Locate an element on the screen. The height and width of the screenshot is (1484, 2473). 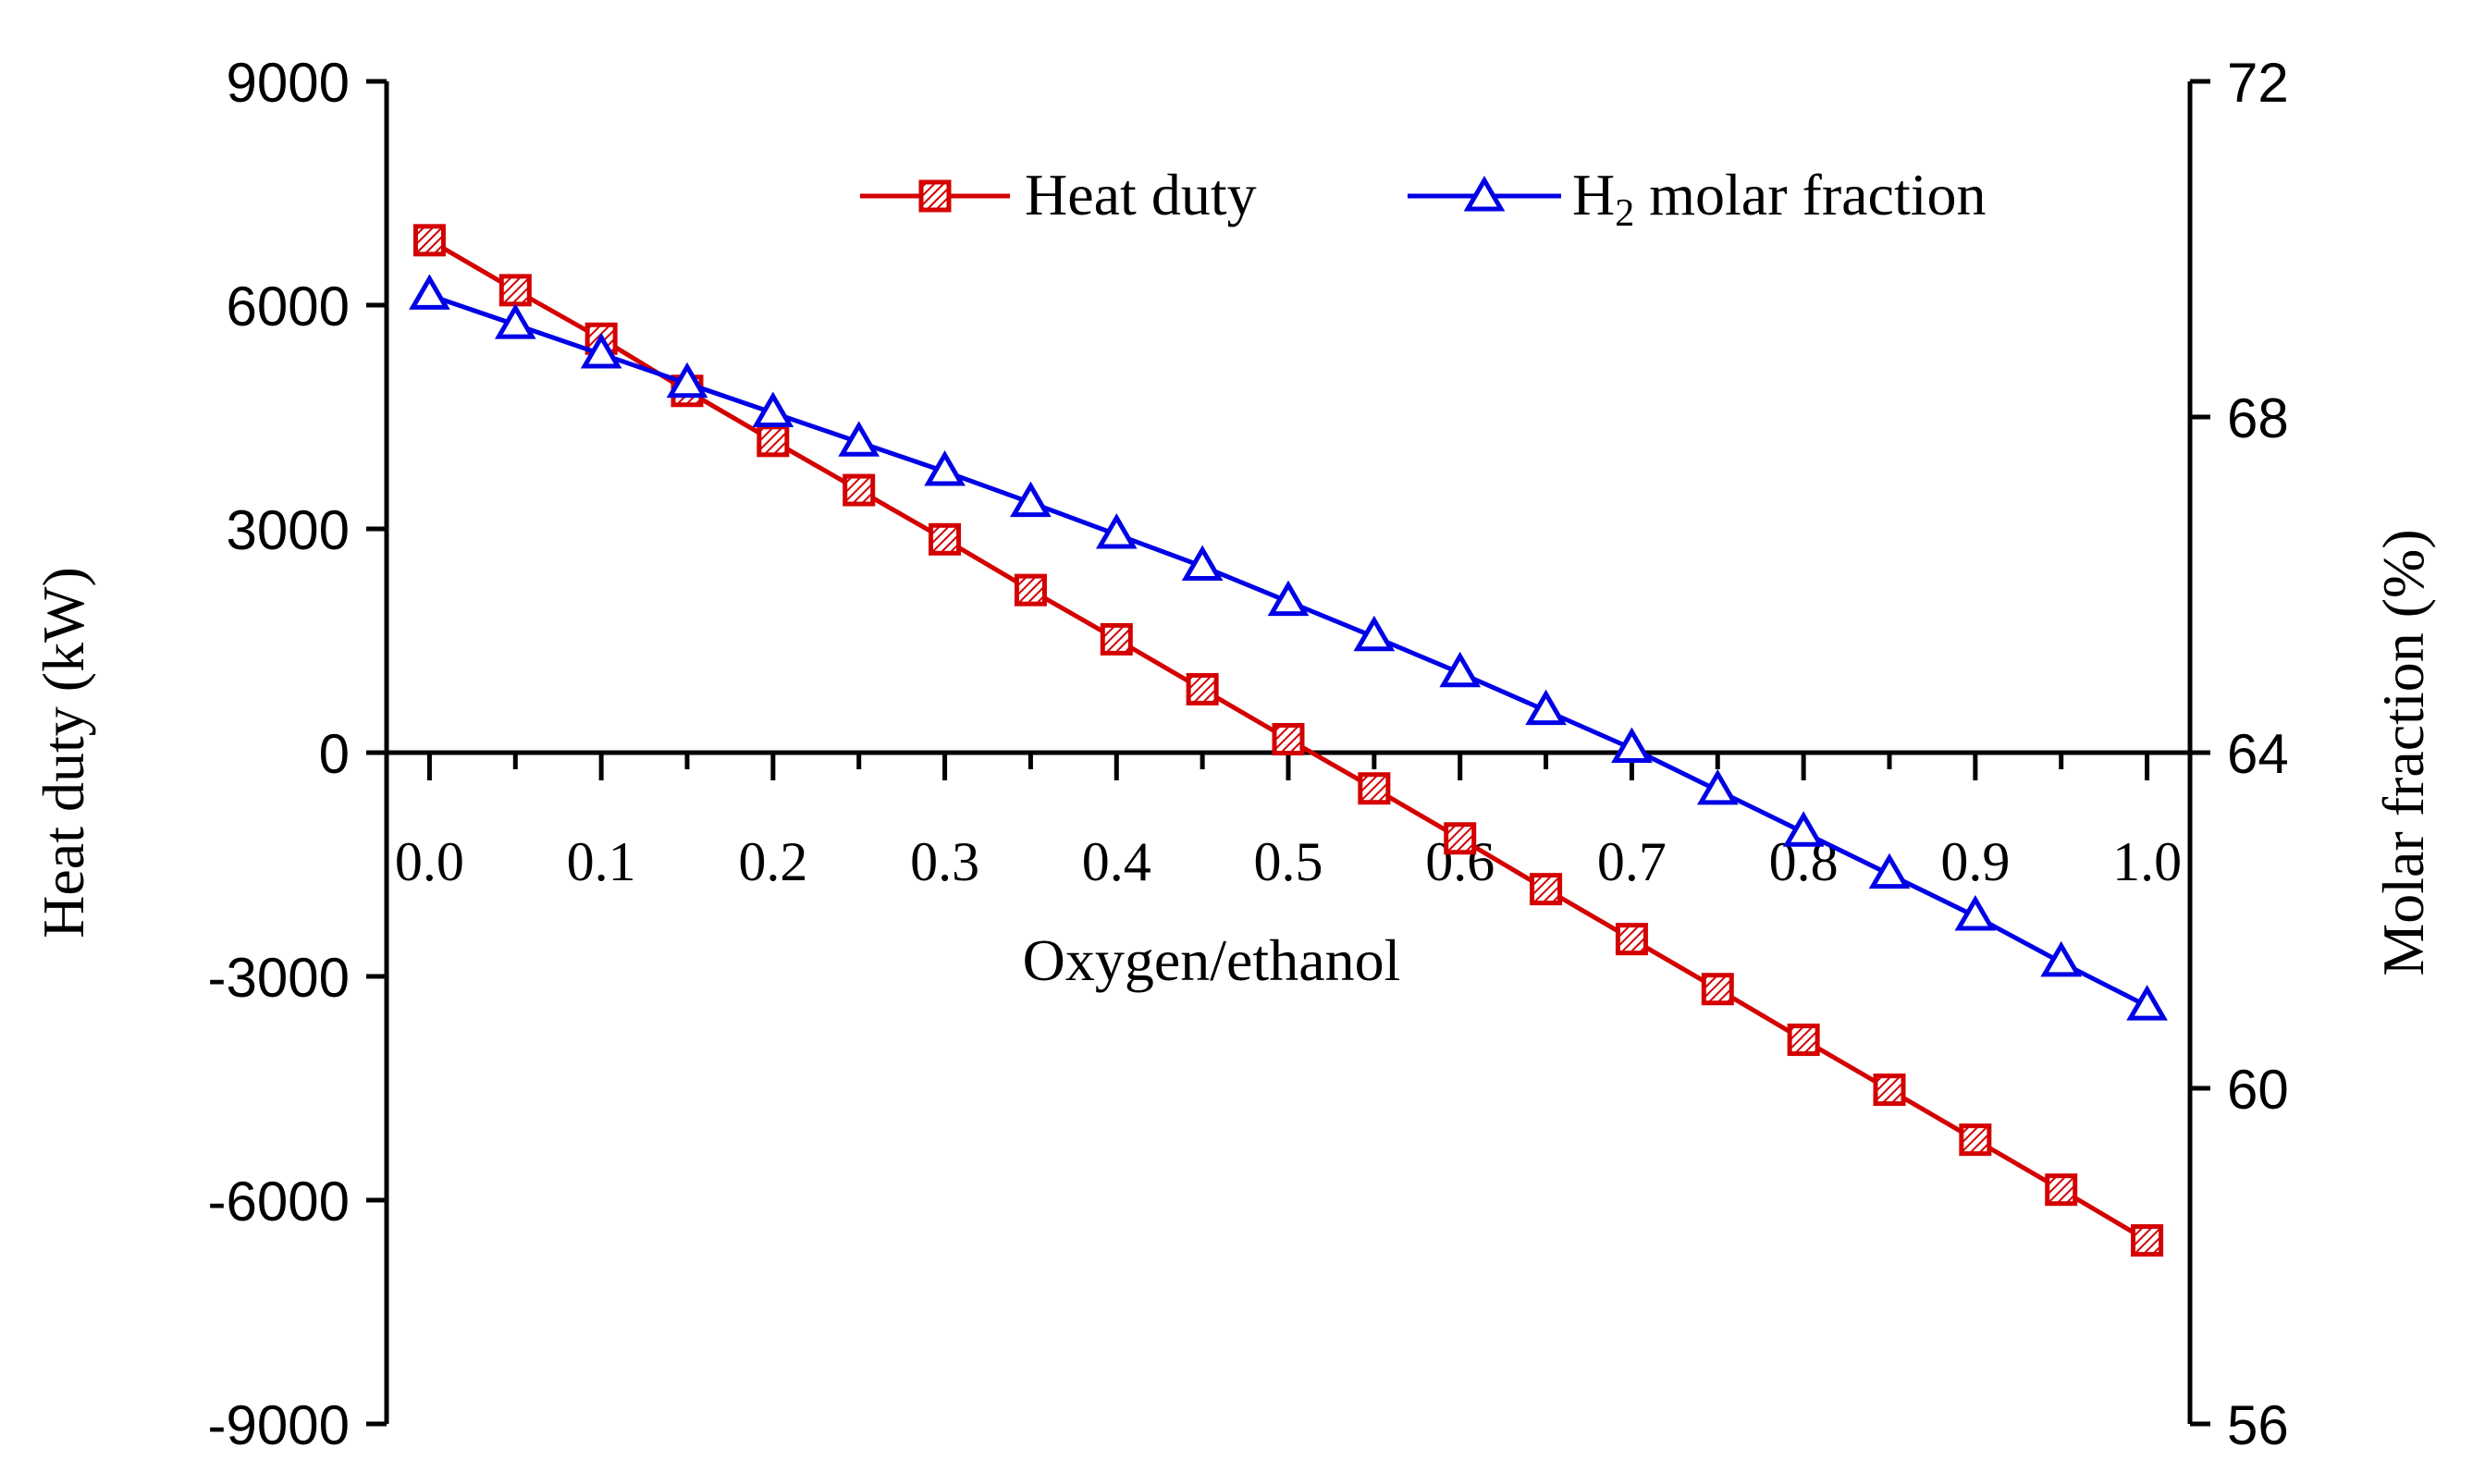
x-tick-label: 0.1 is located at coordinates (601, 861).